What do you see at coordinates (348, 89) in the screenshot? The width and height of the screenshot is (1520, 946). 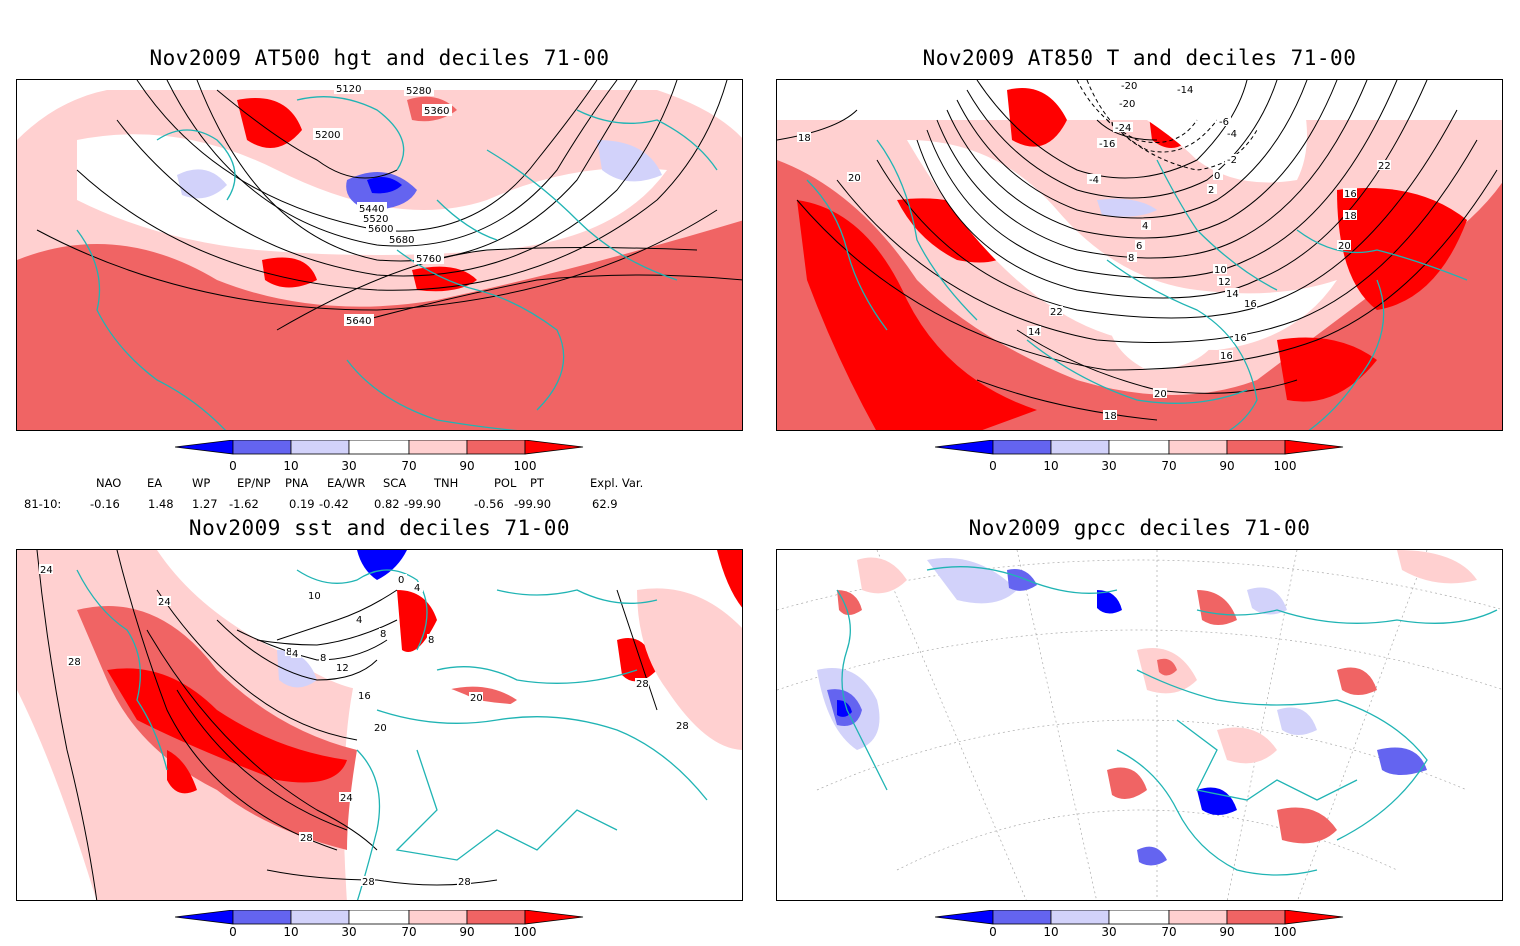 I see `contour-label: 5120` at bounding box center [348, 89].